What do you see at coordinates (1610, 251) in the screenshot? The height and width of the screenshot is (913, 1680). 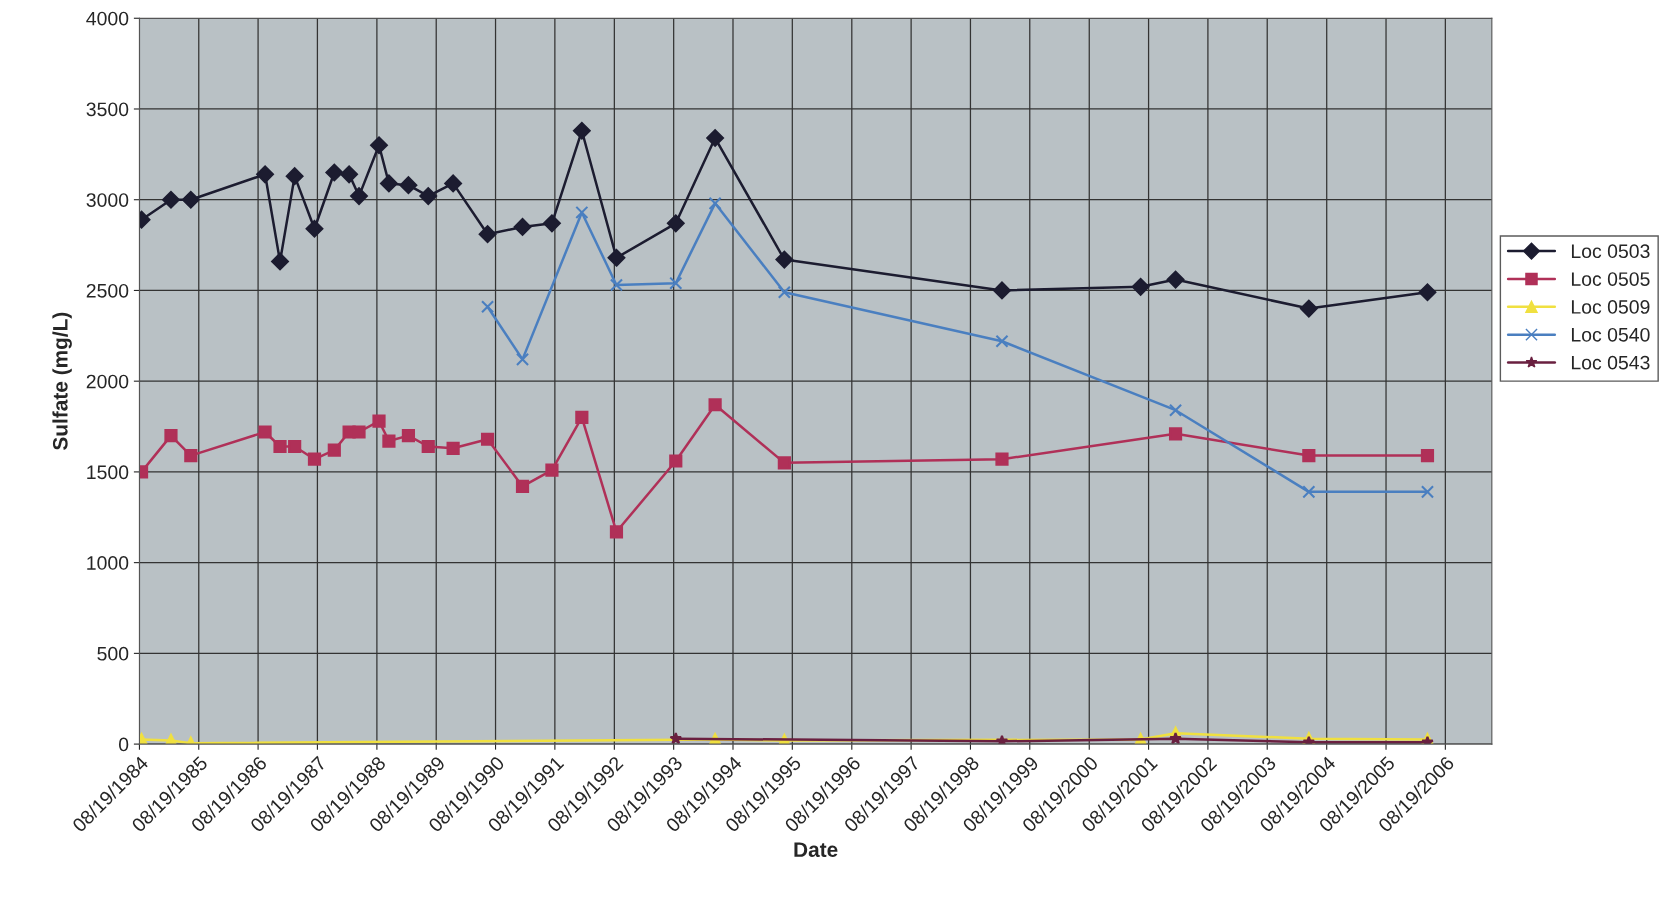 I see `legend-label: Loc 0503` at bounding box center [1610, 251].